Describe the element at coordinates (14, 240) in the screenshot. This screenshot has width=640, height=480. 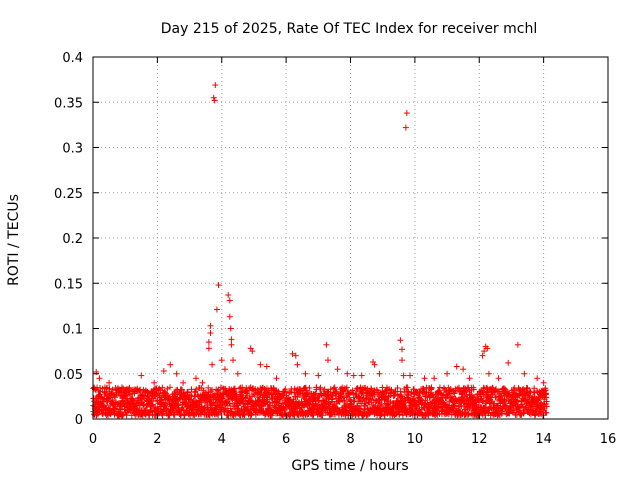
I see `y-axis-label: ROTI / TECUs` at that location.